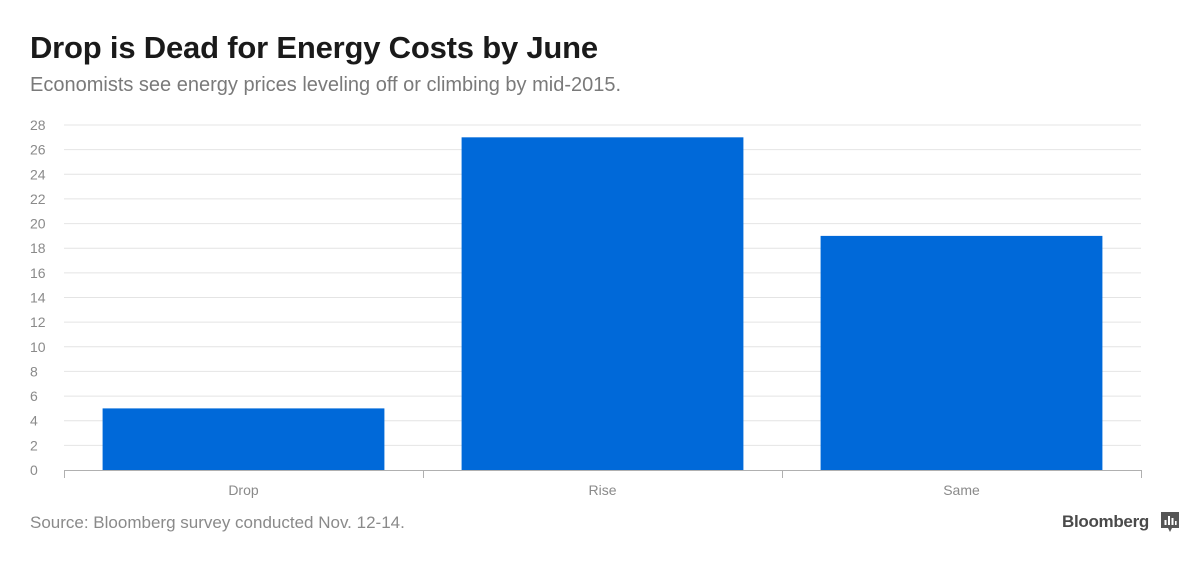 The image size is (1199, 571). I want to click on y-tick-label: 14, so click(38, 298).